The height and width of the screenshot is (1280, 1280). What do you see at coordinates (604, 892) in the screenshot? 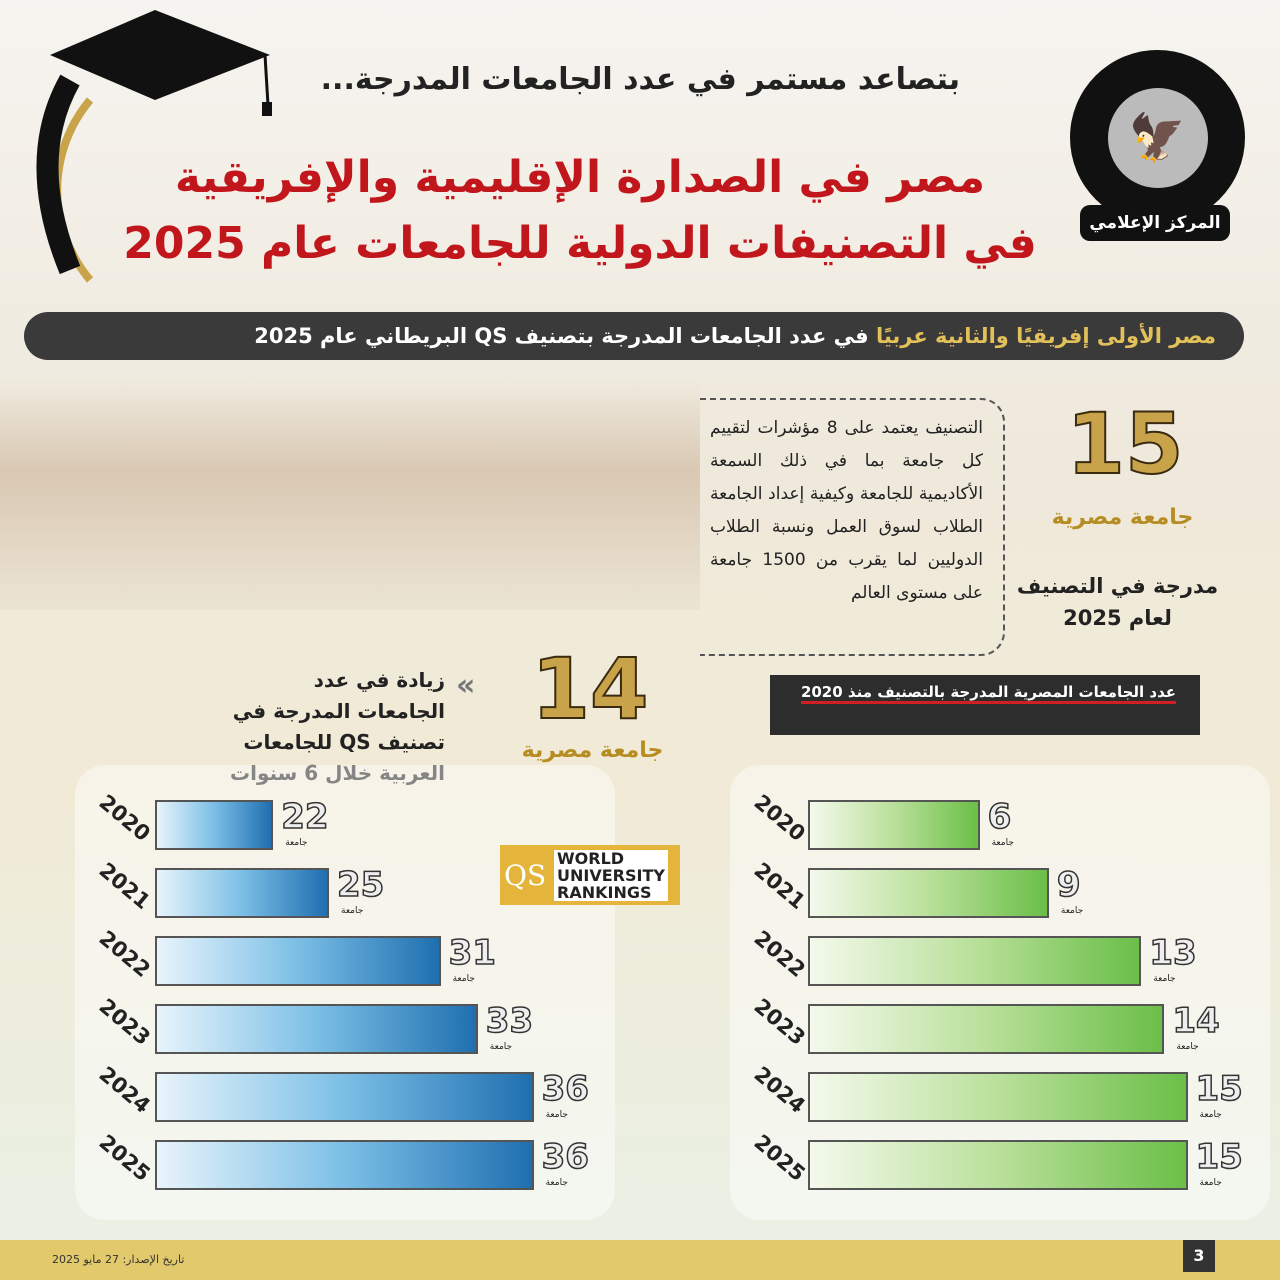
I see `qs-line3: RANKINGS` at bounding box center [604, 892].